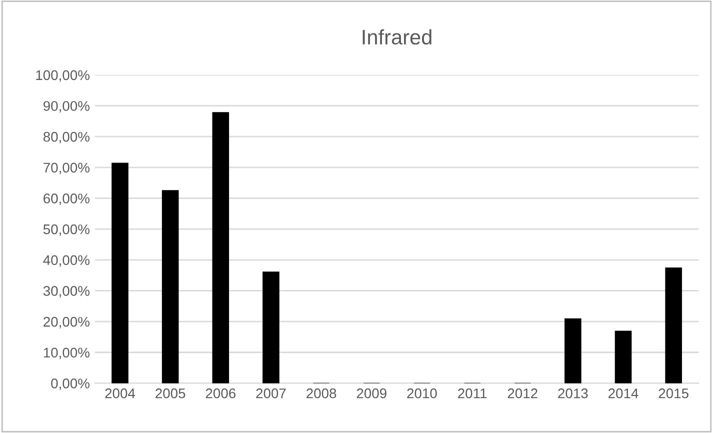 Image resolution: width=713 pixels, height=433 pixels. Describe the element at coordinates (573, 393) in the screenshot. I see `x-tick-label: 2013` at that location.